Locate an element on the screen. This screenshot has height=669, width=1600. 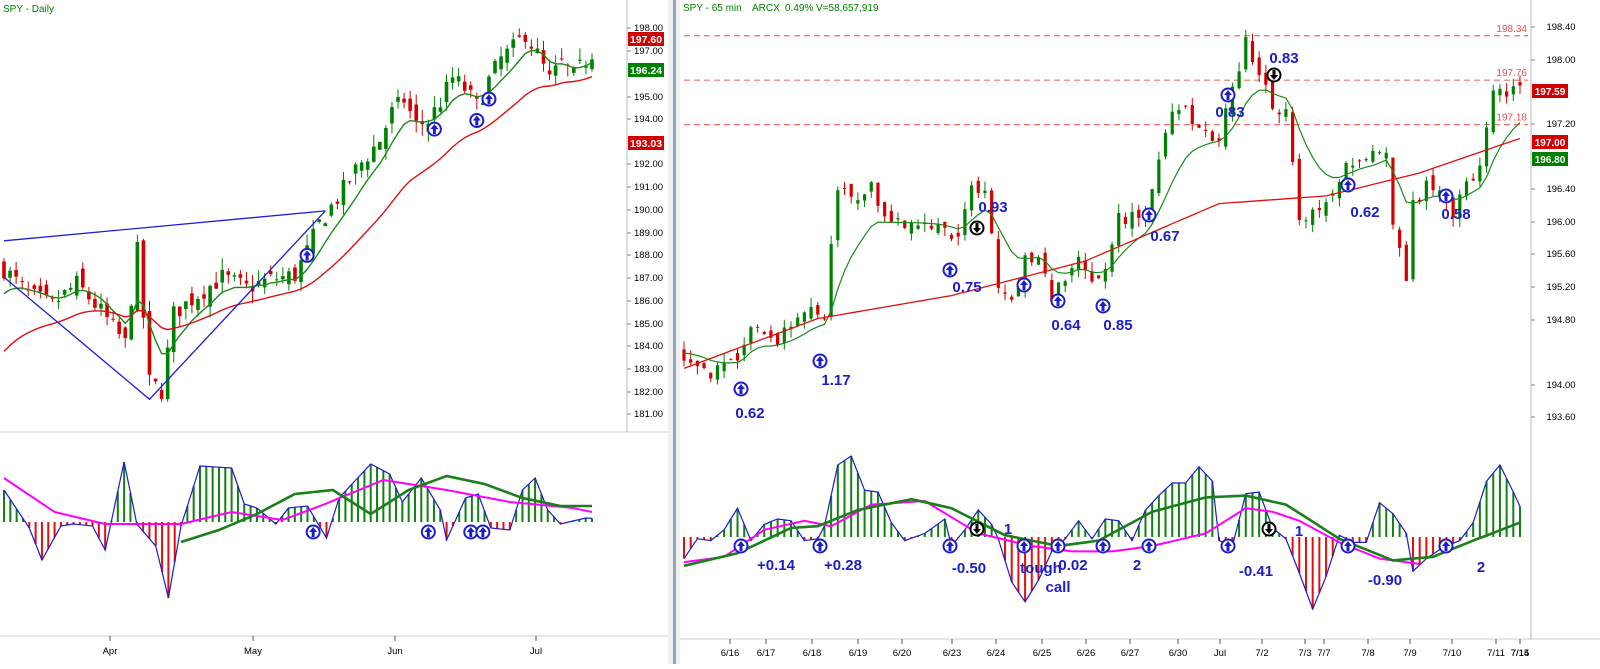
daily-price-badge is located at coordinates (646, 143).